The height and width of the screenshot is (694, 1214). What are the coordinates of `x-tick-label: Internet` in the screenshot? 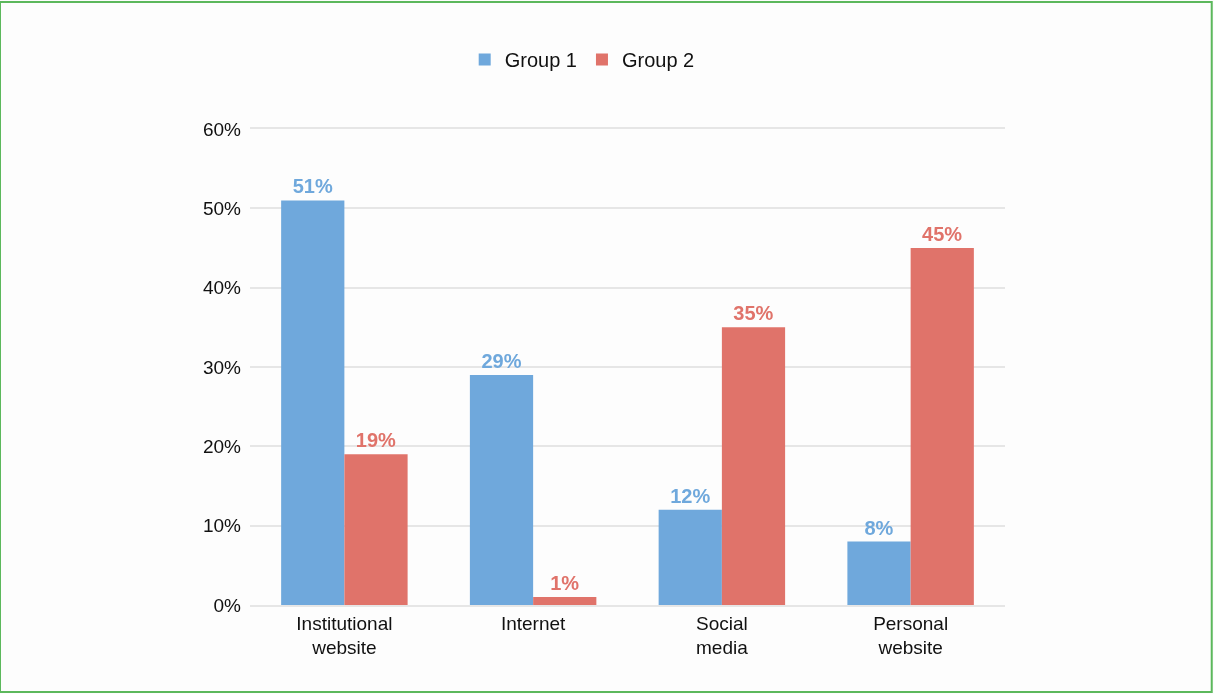 It's located at (533, 623).